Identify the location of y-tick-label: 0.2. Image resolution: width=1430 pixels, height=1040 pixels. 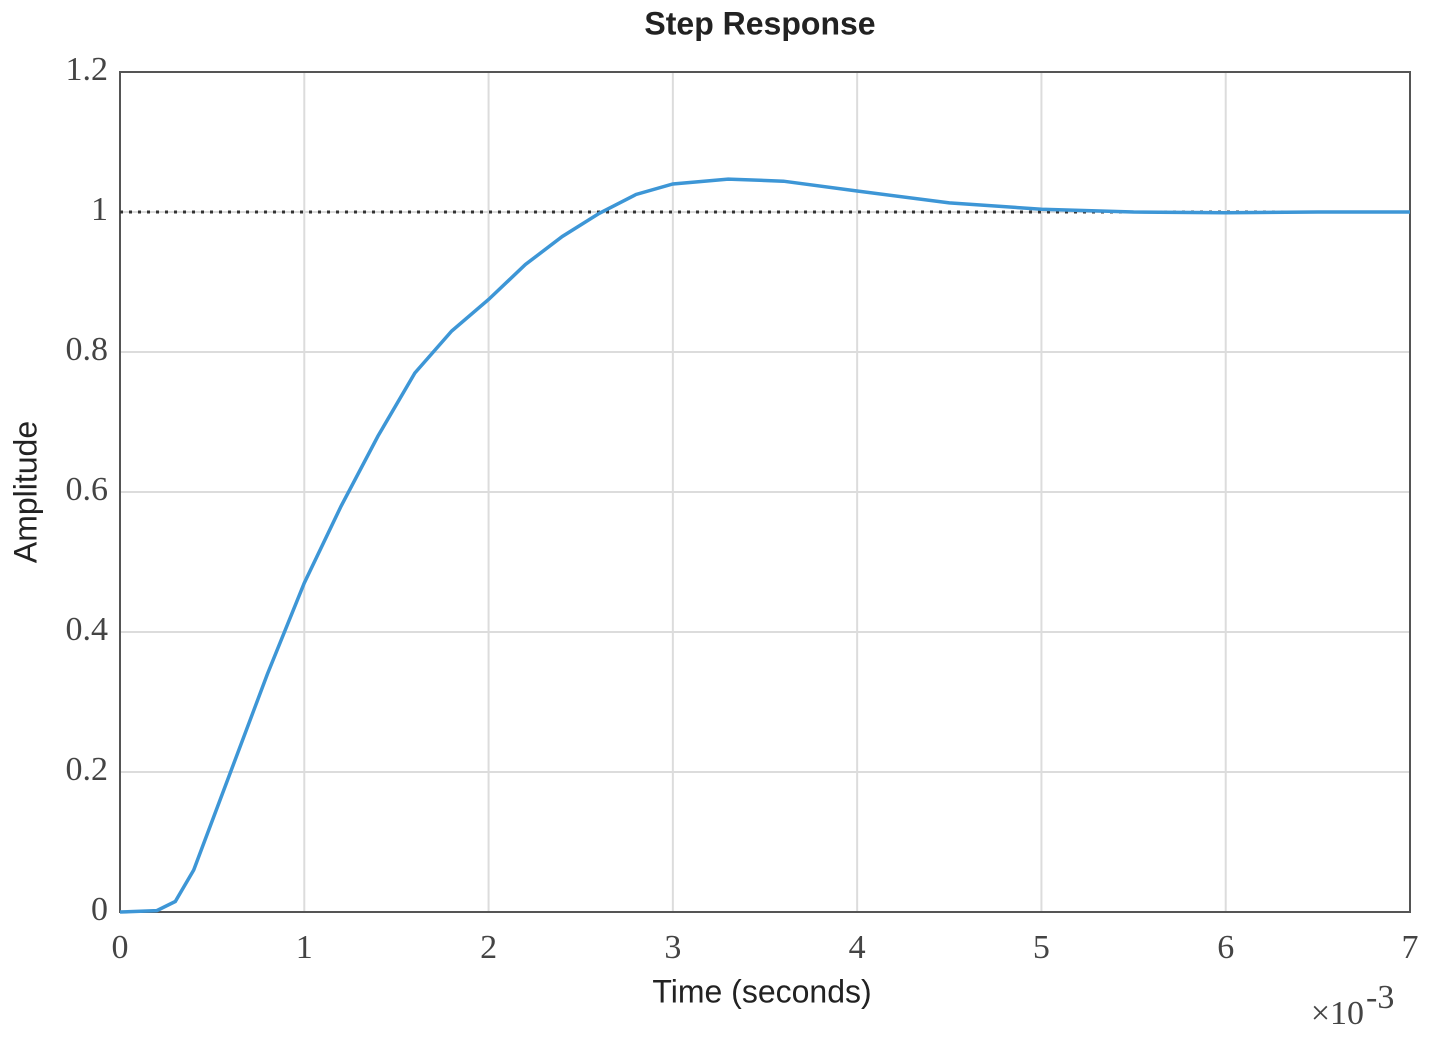
(87, 769).